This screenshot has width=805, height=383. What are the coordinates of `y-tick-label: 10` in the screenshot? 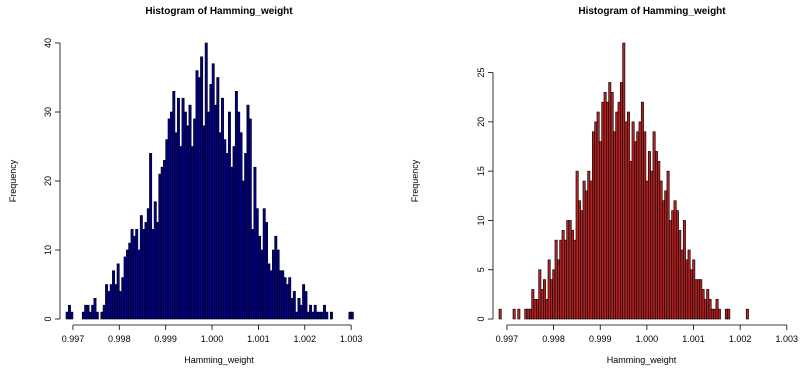 It's located at (481, 220).